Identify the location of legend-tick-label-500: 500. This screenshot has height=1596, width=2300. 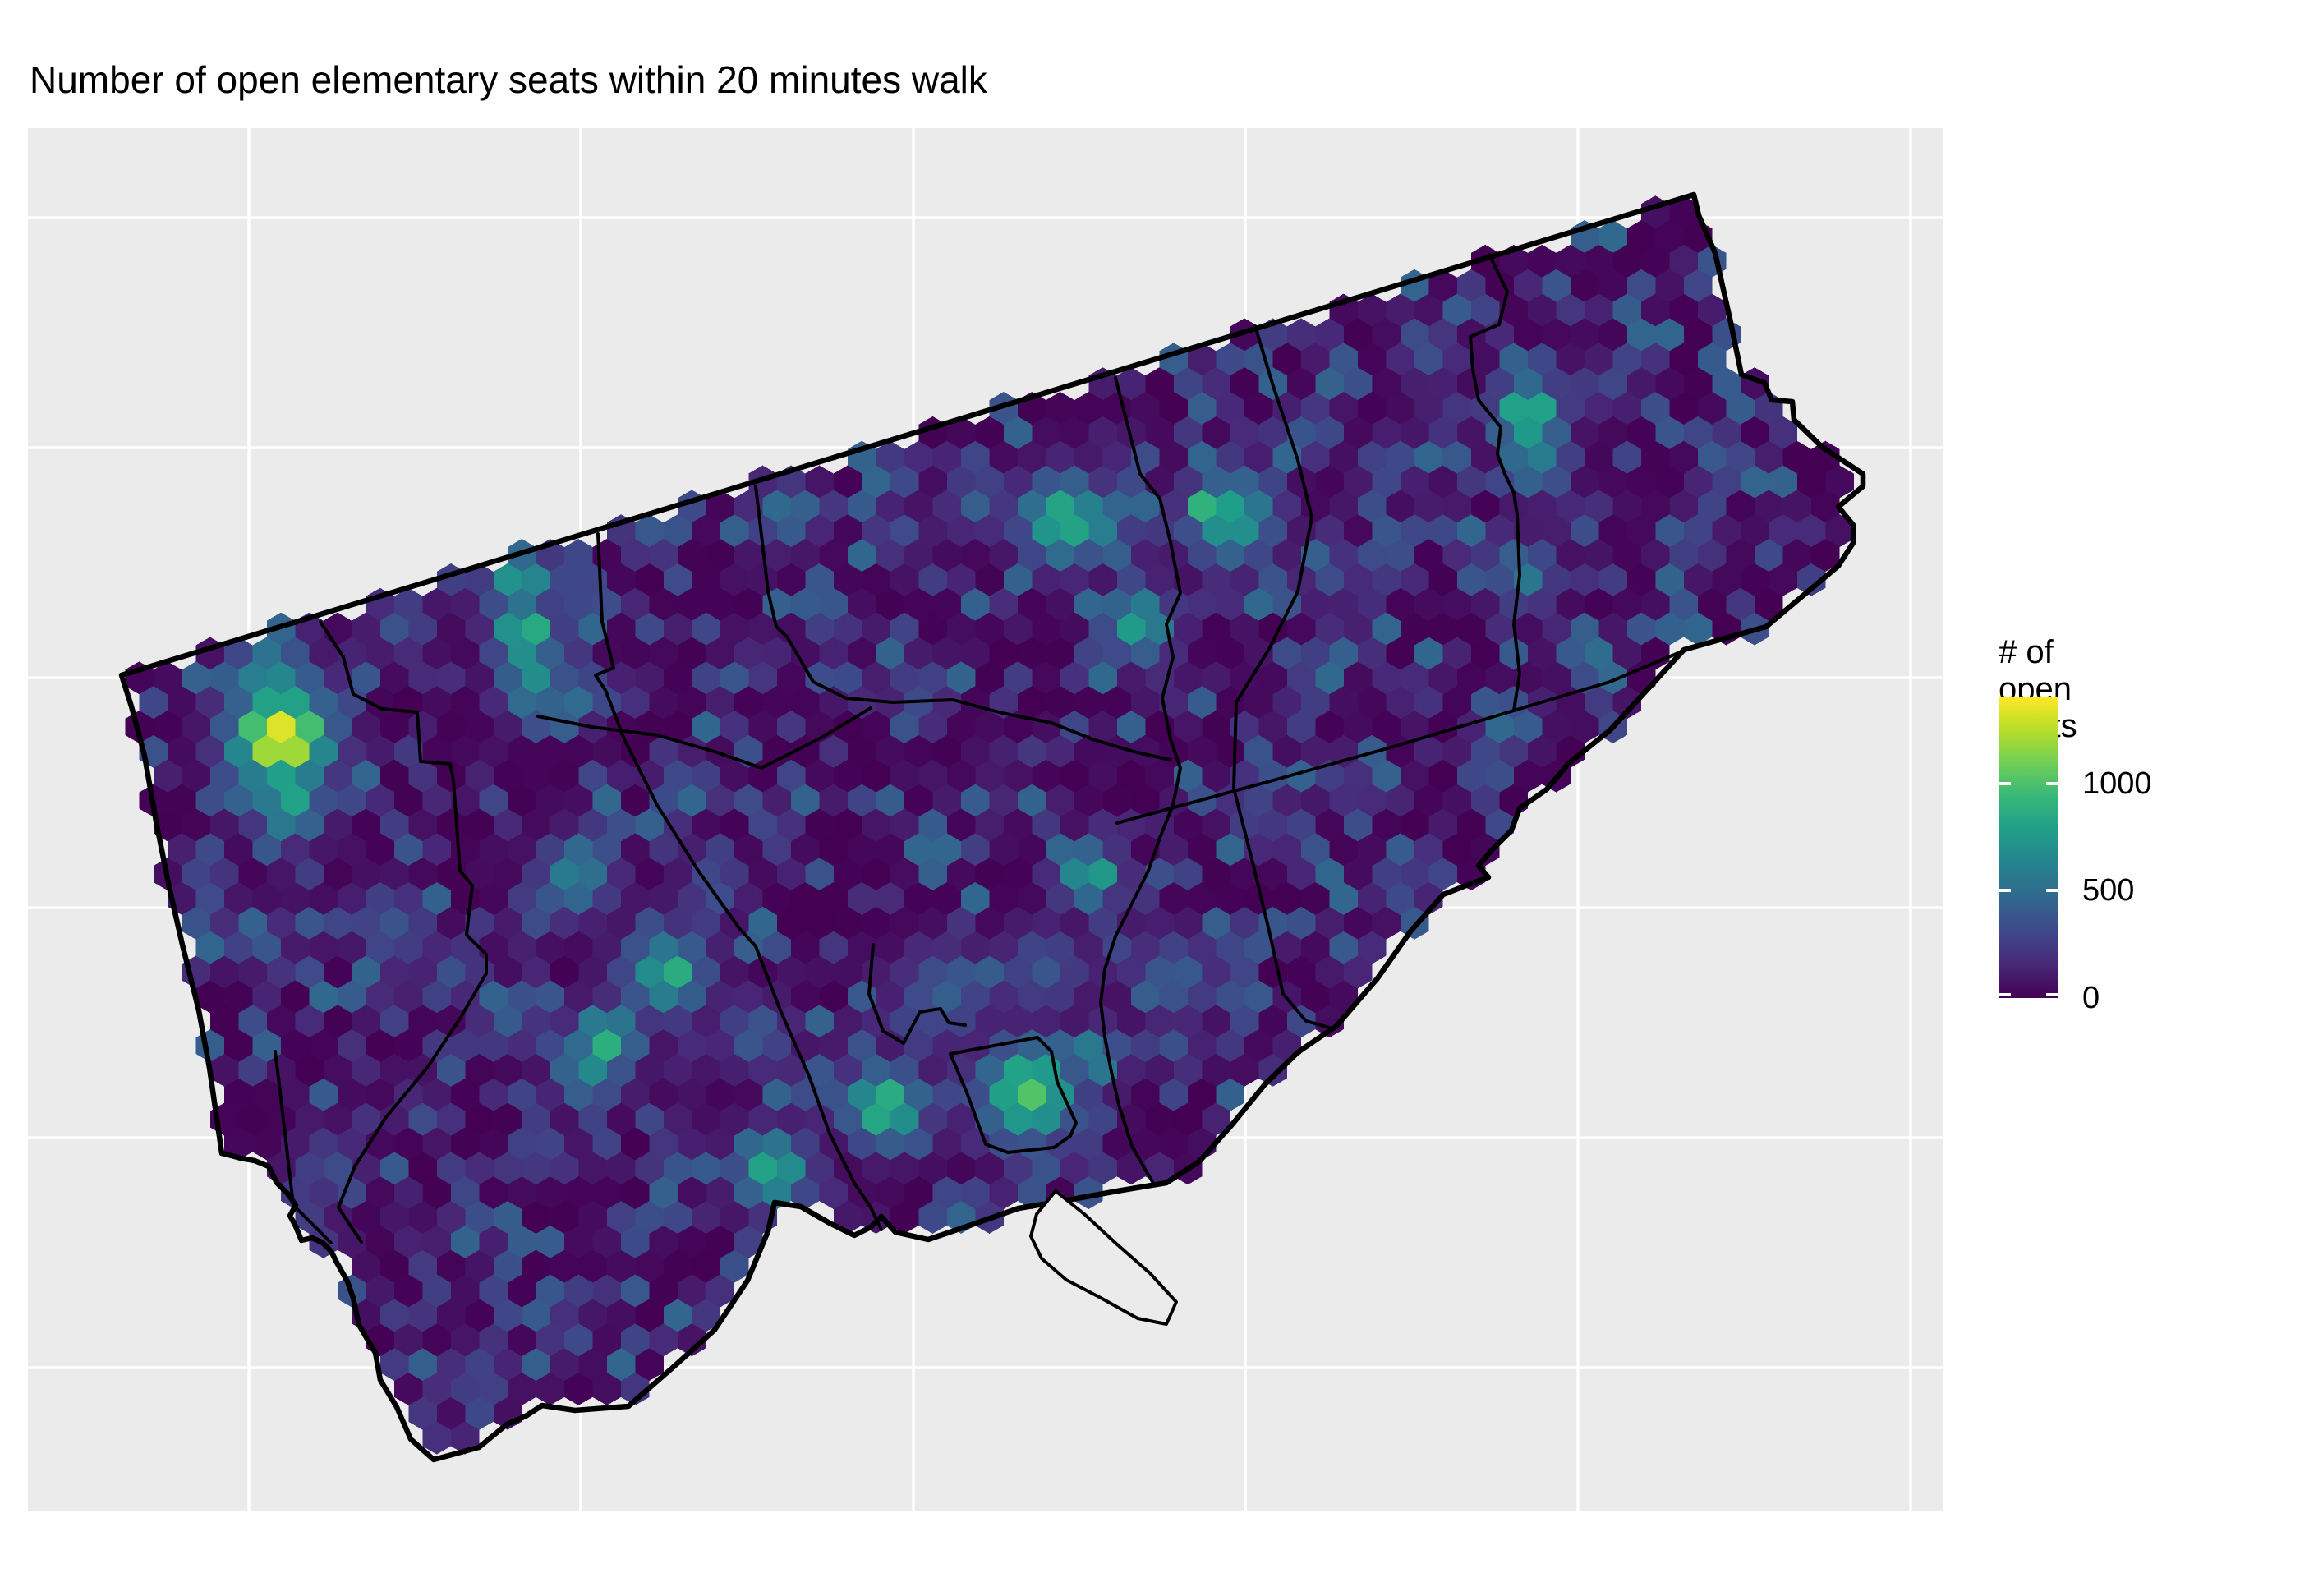
(2108, 890).